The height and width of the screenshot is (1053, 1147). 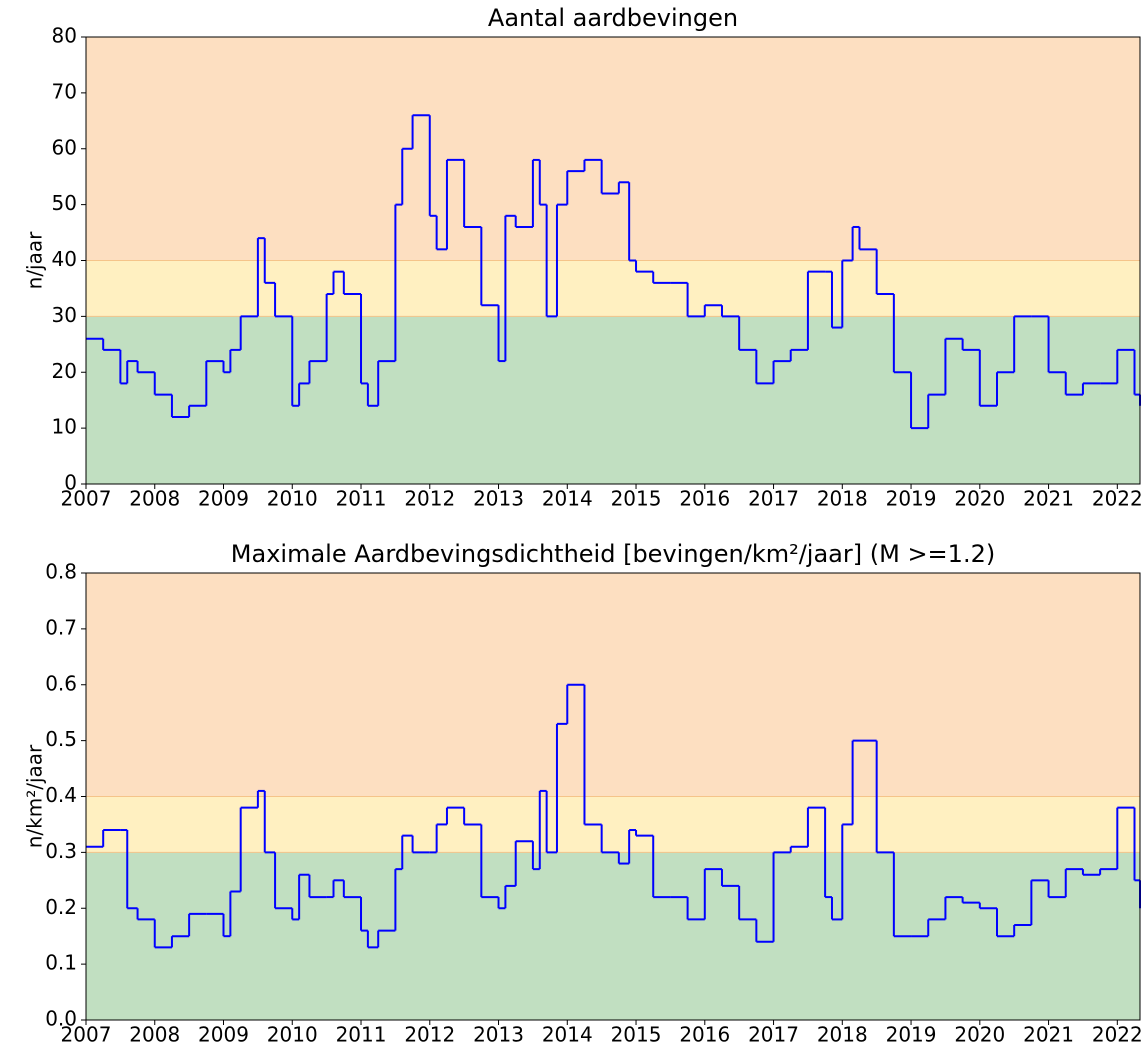 What do you see at coordinates (64, 259) in the screenshot?
I see `y-tick-label: 40` at bounding box center [64, 259].